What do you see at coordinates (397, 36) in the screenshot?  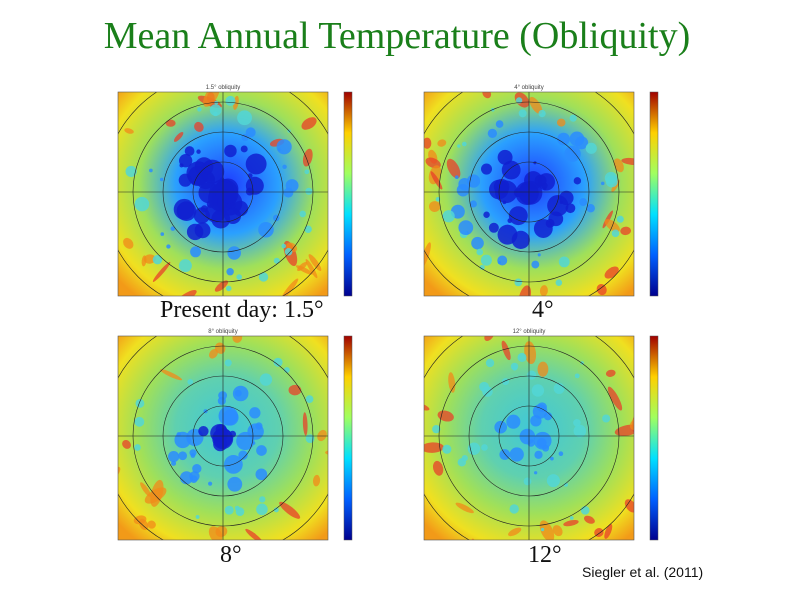 I see `slide-title: Mean Annual Temperature (Obliquity)` at bounding box center [397, 36].